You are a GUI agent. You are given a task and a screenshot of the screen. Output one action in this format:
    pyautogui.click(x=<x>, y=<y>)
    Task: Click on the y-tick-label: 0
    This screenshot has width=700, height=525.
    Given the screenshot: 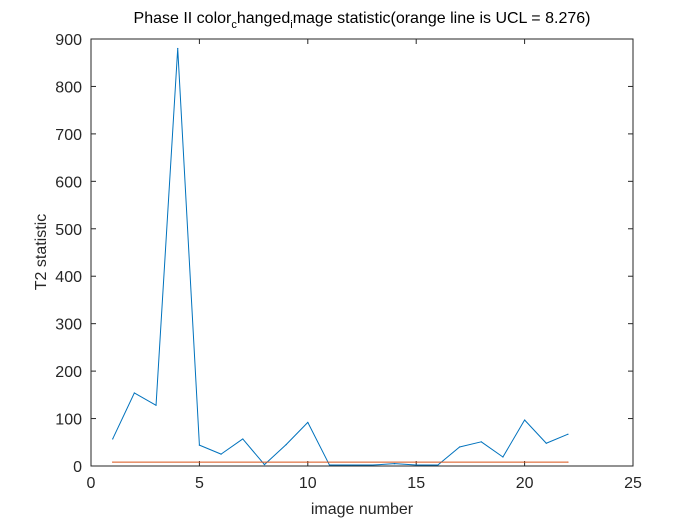 What is the action you would take?
    pyautogui.click(x=77, y=467)
    